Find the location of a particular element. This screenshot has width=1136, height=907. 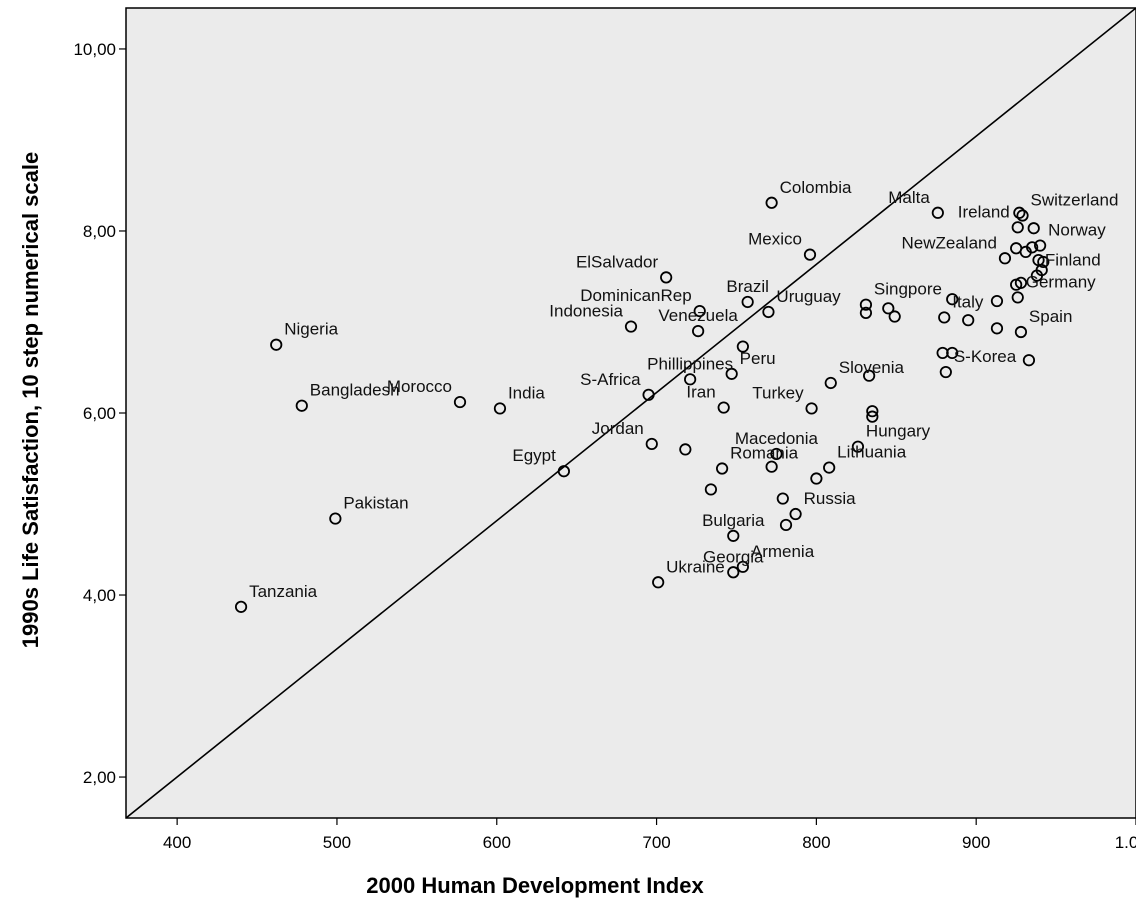

point-label: Malta is located at coordinates (909, 197).